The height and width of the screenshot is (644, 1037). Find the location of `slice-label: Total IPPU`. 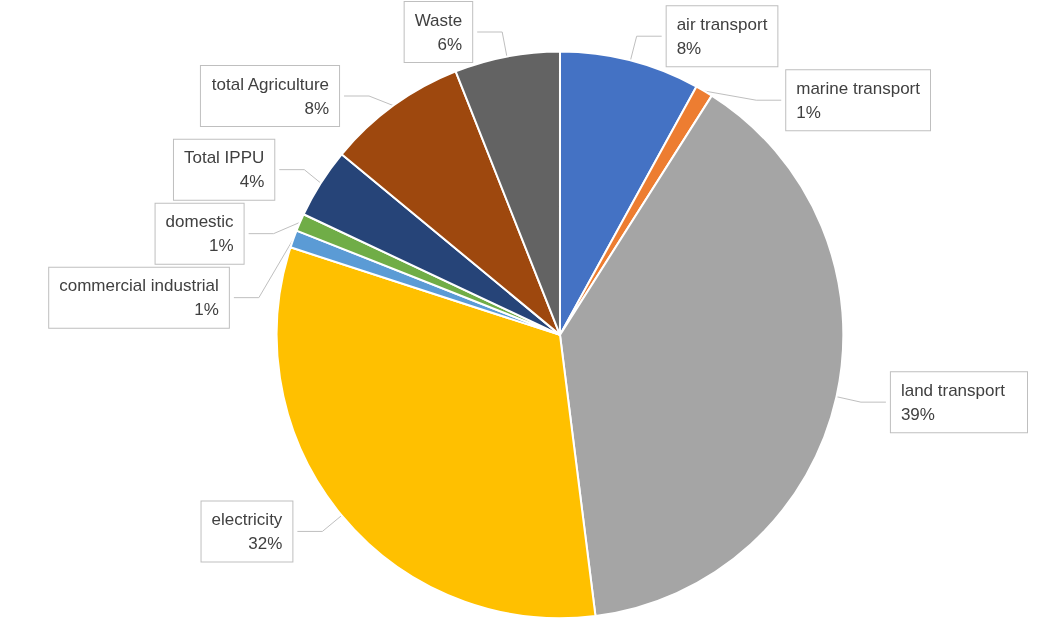

slice-label: Total IPPU is located at coordinates (224, 158).